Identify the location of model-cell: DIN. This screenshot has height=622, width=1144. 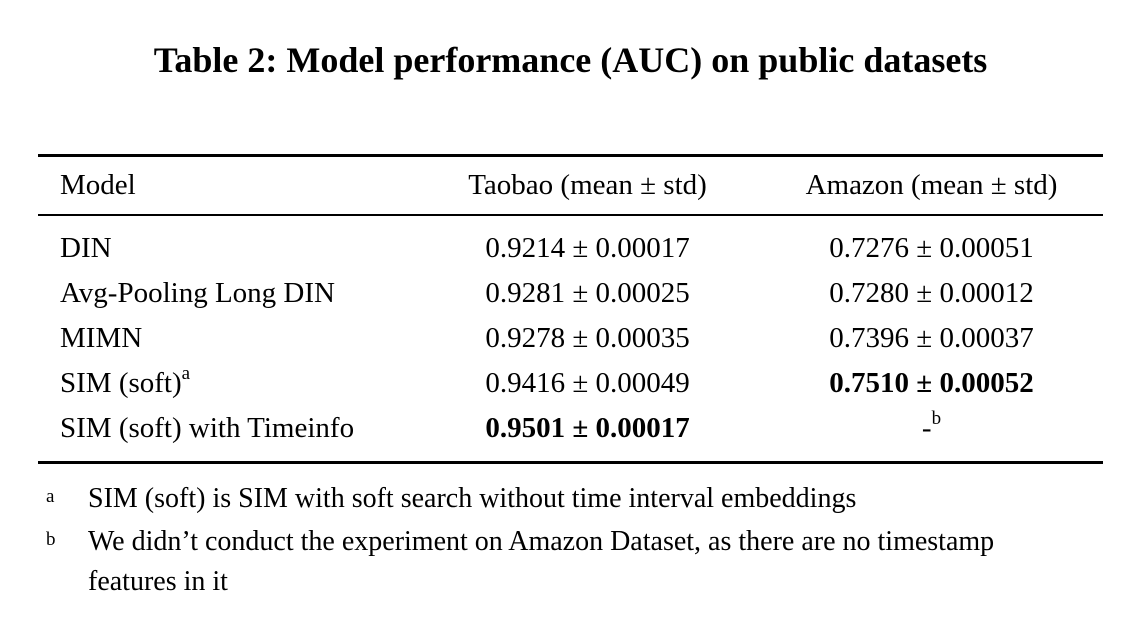
(86, 248).